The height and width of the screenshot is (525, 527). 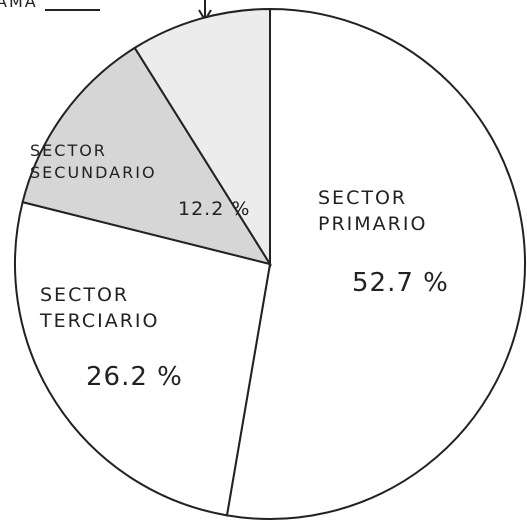 I want to click on slice-label: SECTOR PRIMARIO, so click(x=373, y=211).